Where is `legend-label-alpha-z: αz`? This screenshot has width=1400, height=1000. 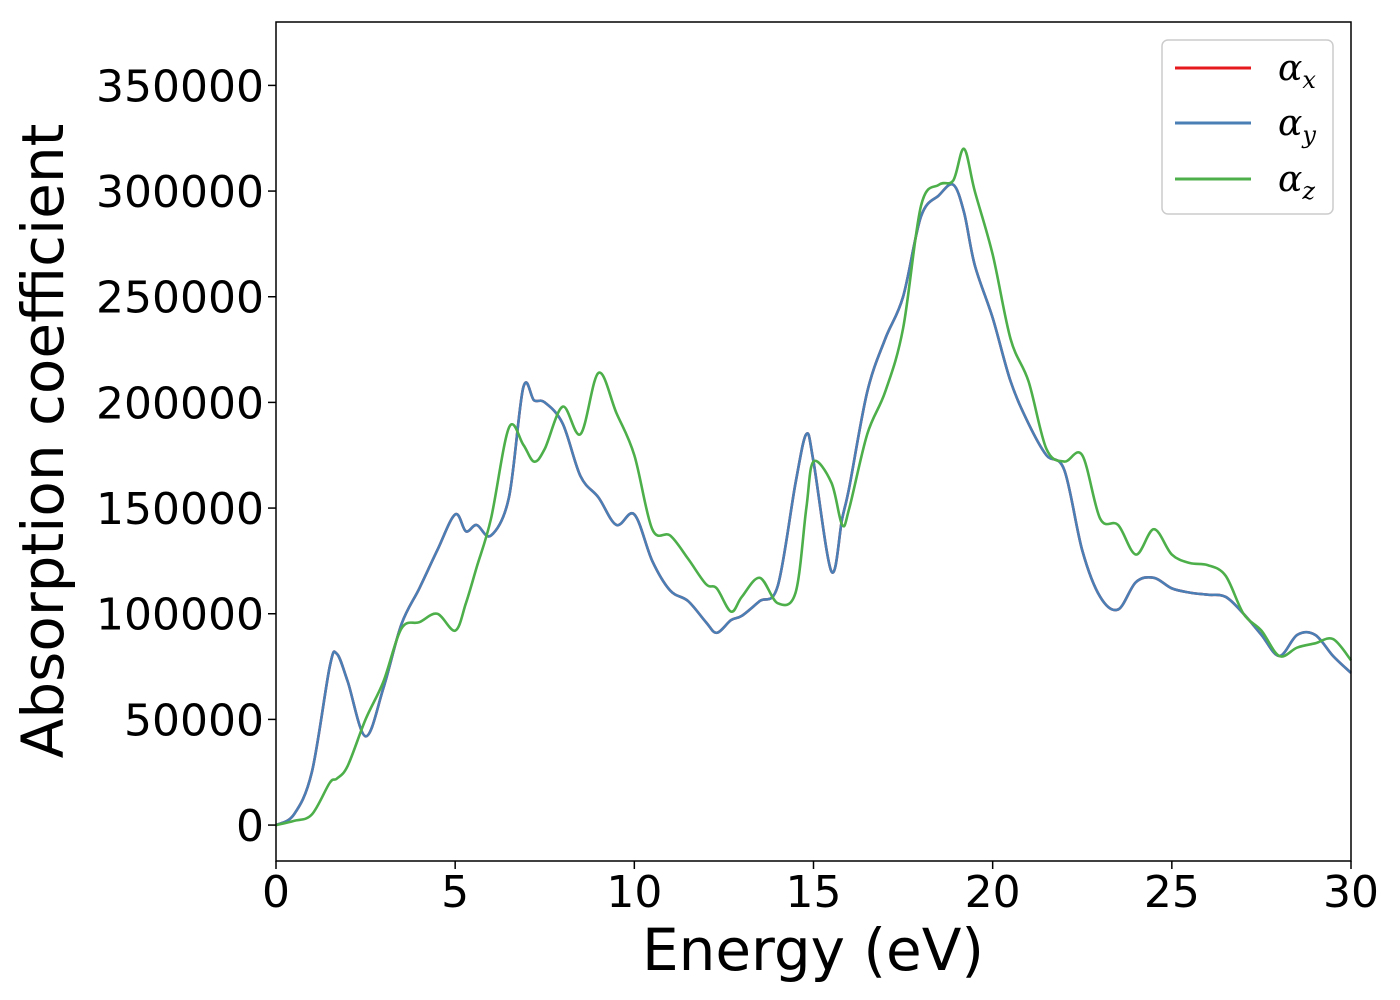
legend-label-alpha-z: αz is located at coordinates (1296, 182).